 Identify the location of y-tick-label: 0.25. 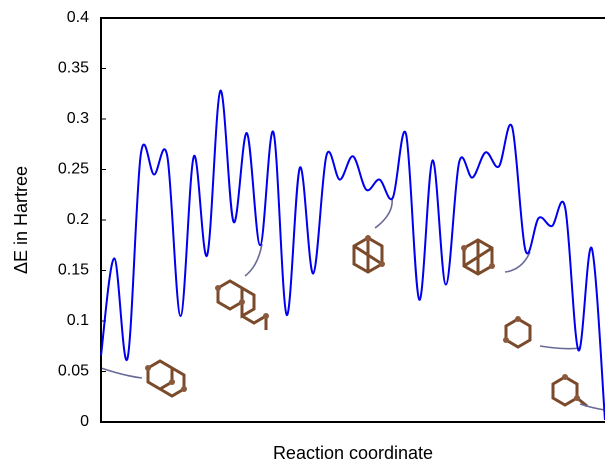
(73, 169).